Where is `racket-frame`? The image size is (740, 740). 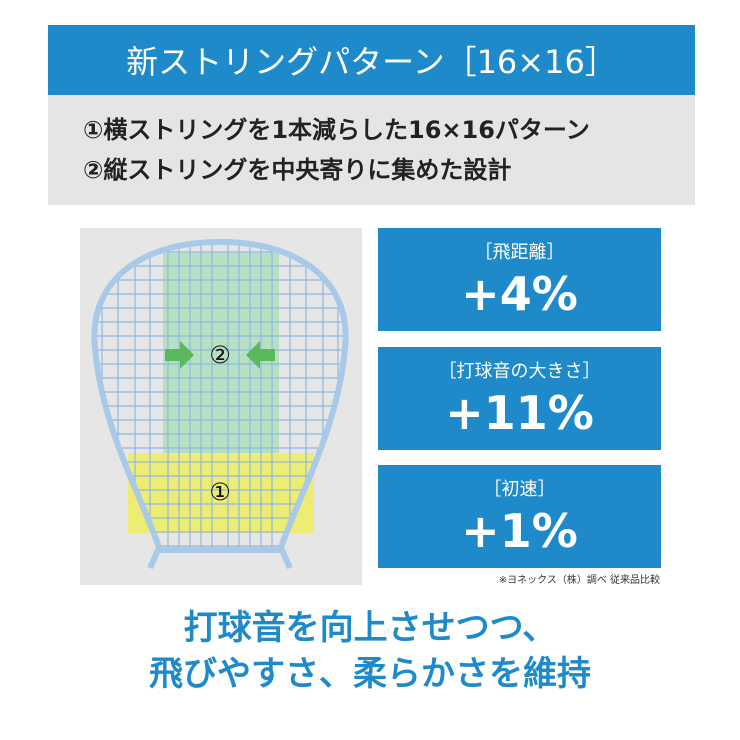 racket-frame is located at coordinates (220, 395).